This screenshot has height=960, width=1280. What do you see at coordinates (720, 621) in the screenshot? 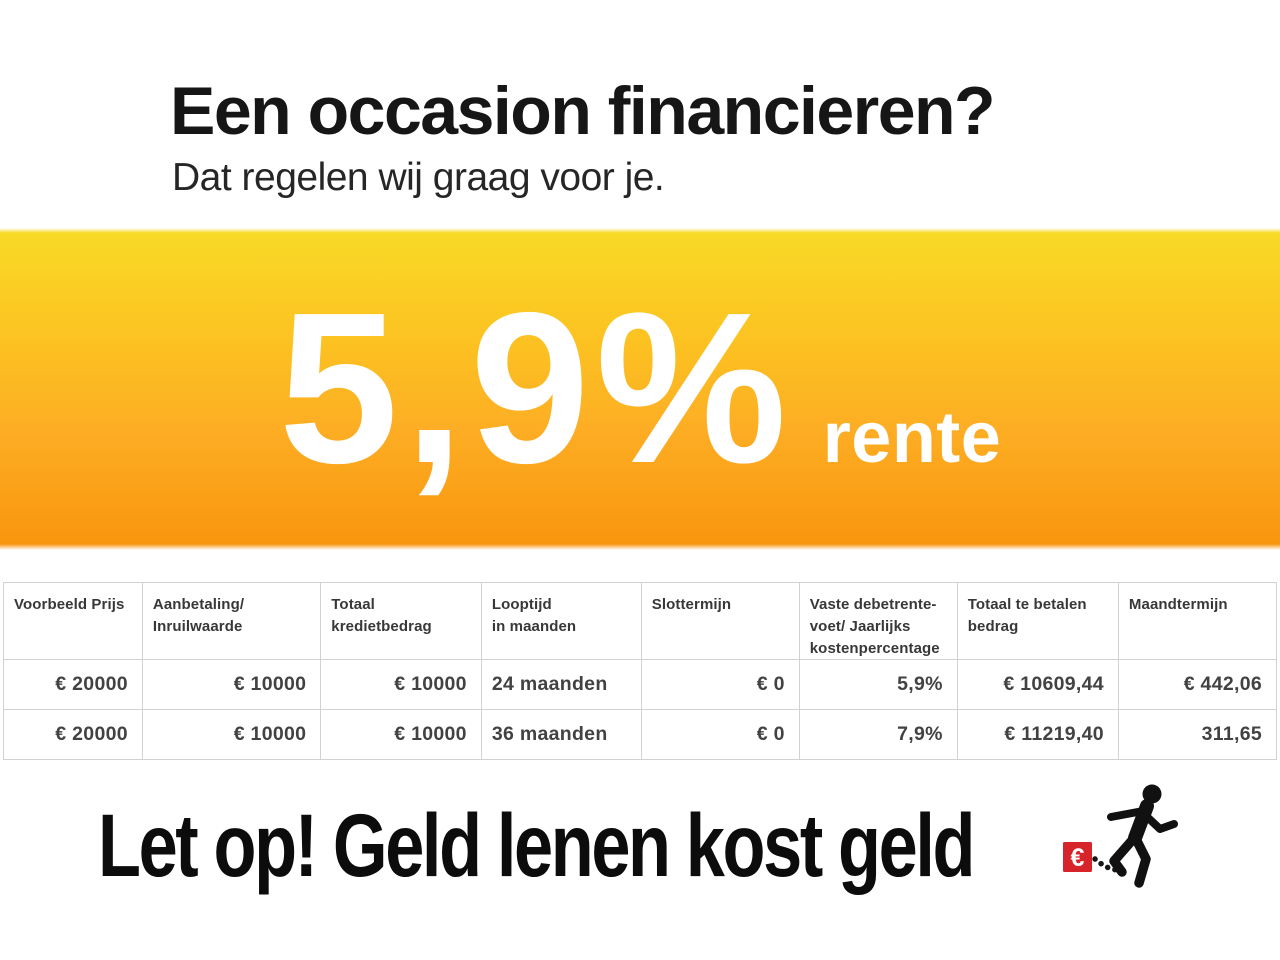
I see `col-header-slottermijn: Slottermijn` at bounding box center [720, 621].